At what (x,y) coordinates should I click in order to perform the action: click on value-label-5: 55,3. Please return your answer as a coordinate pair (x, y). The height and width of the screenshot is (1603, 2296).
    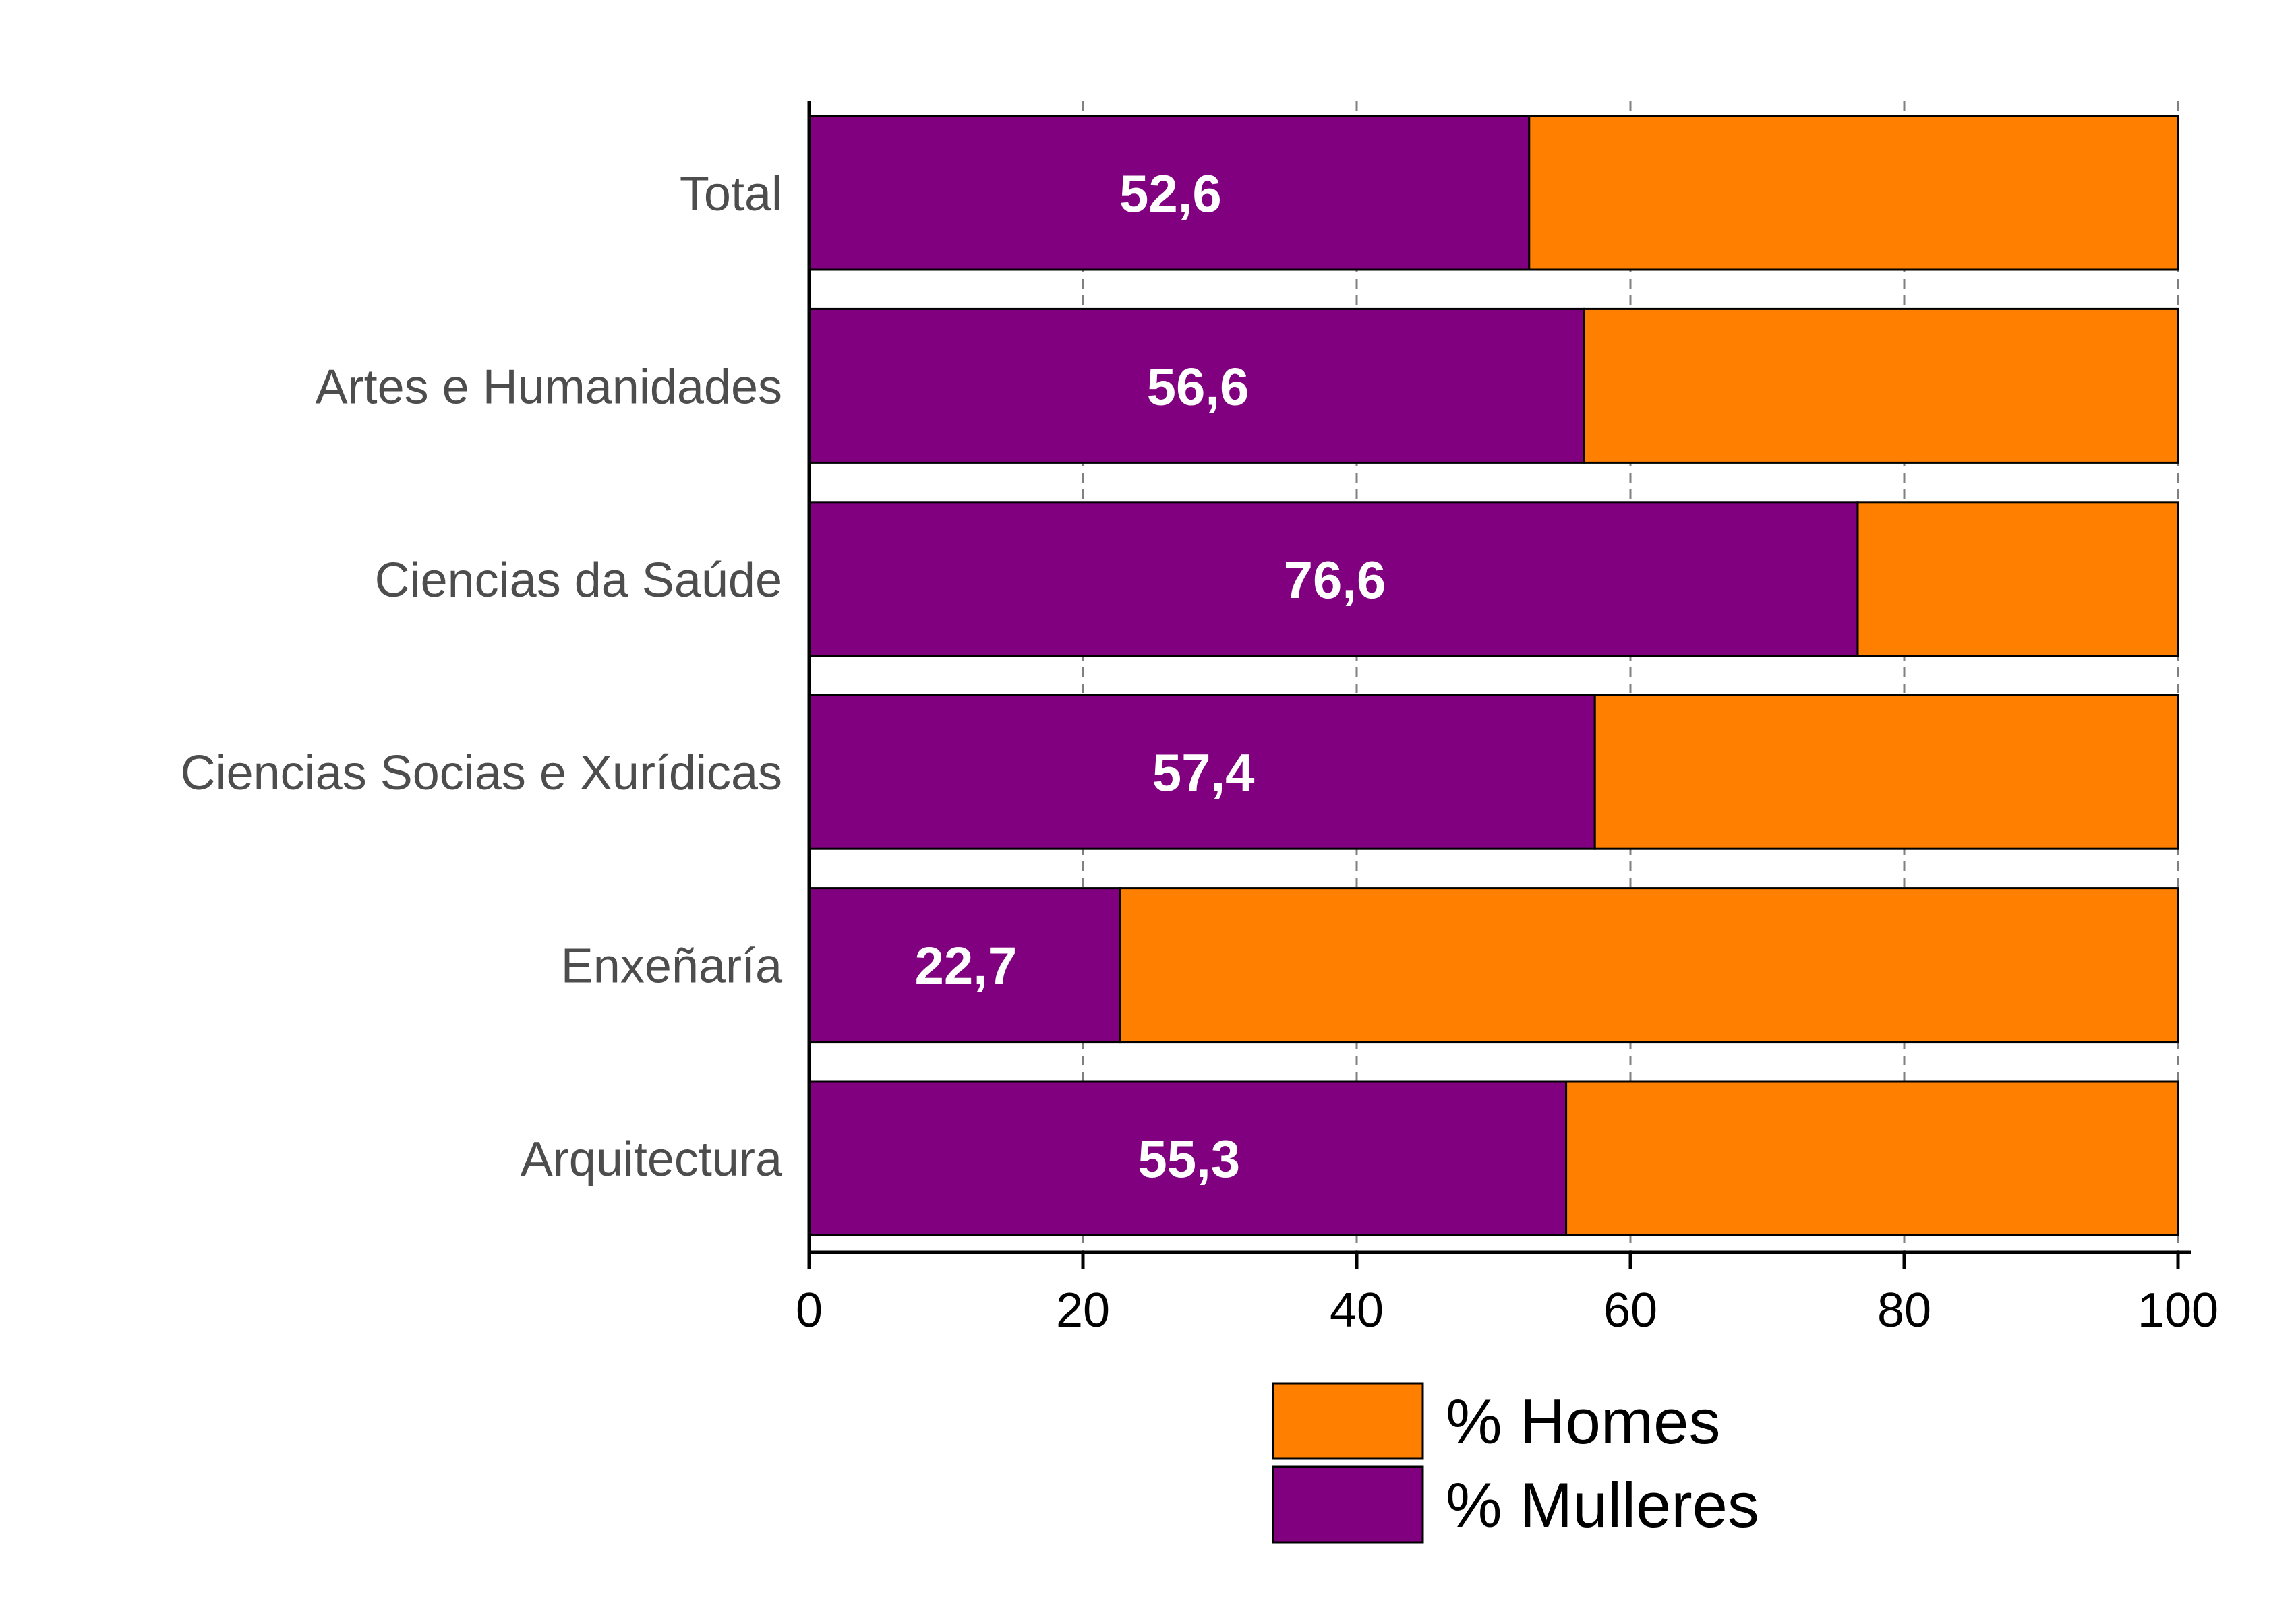
    Looking at the image, I should click on (1189, 1158).